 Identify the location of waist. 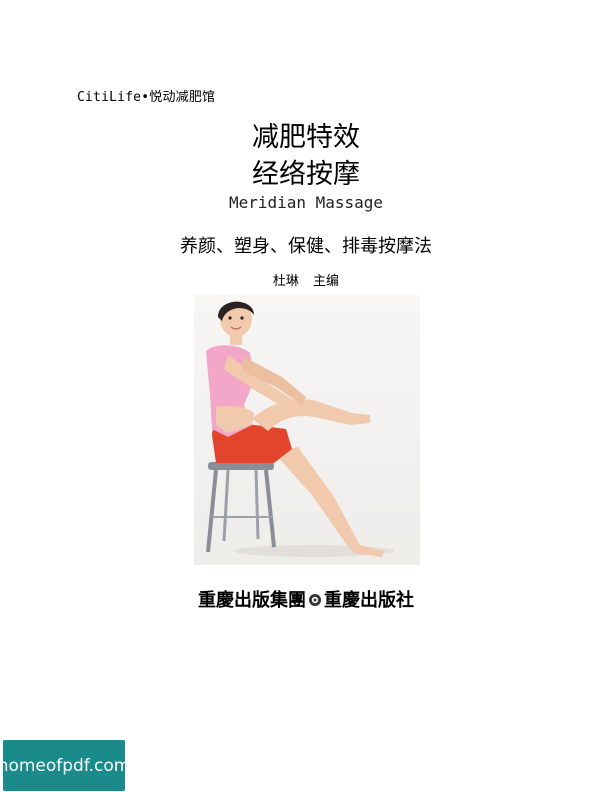
(235, 419).